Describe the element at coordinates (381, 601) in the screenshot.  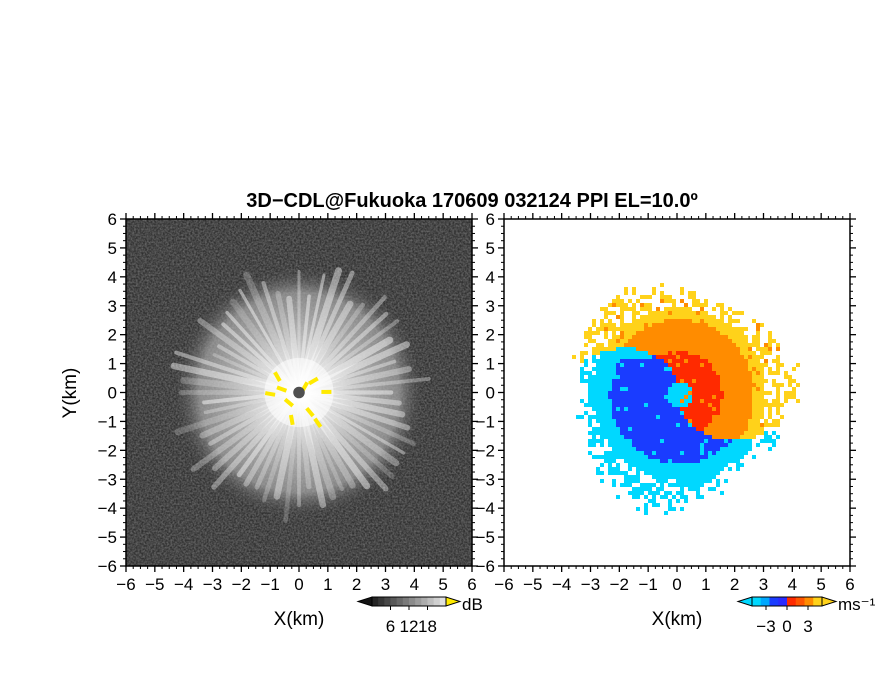
I see `colorbar-segment` at that location.